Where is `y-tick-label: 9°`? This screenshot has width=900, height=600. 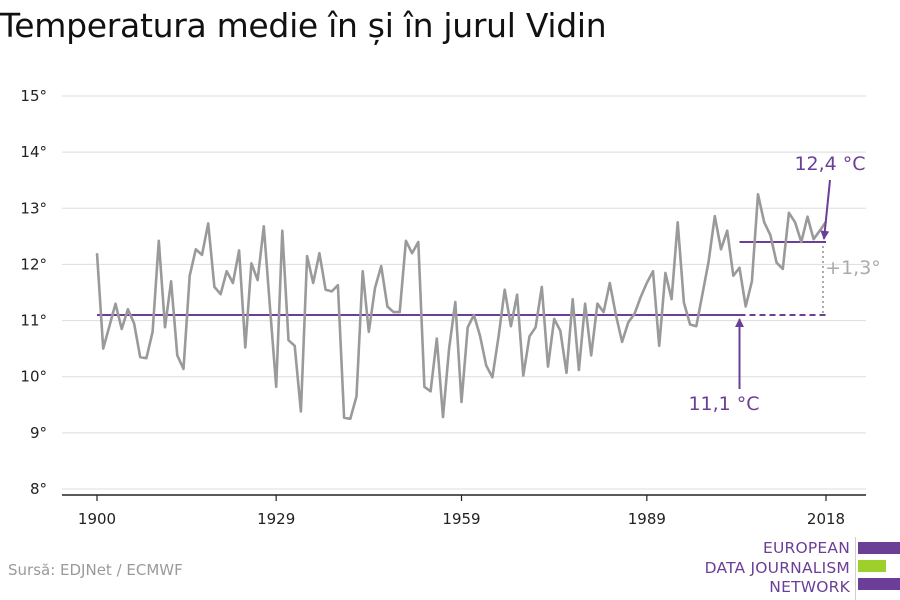
y-tick-label: 9° is located at coordinates (38, 433).